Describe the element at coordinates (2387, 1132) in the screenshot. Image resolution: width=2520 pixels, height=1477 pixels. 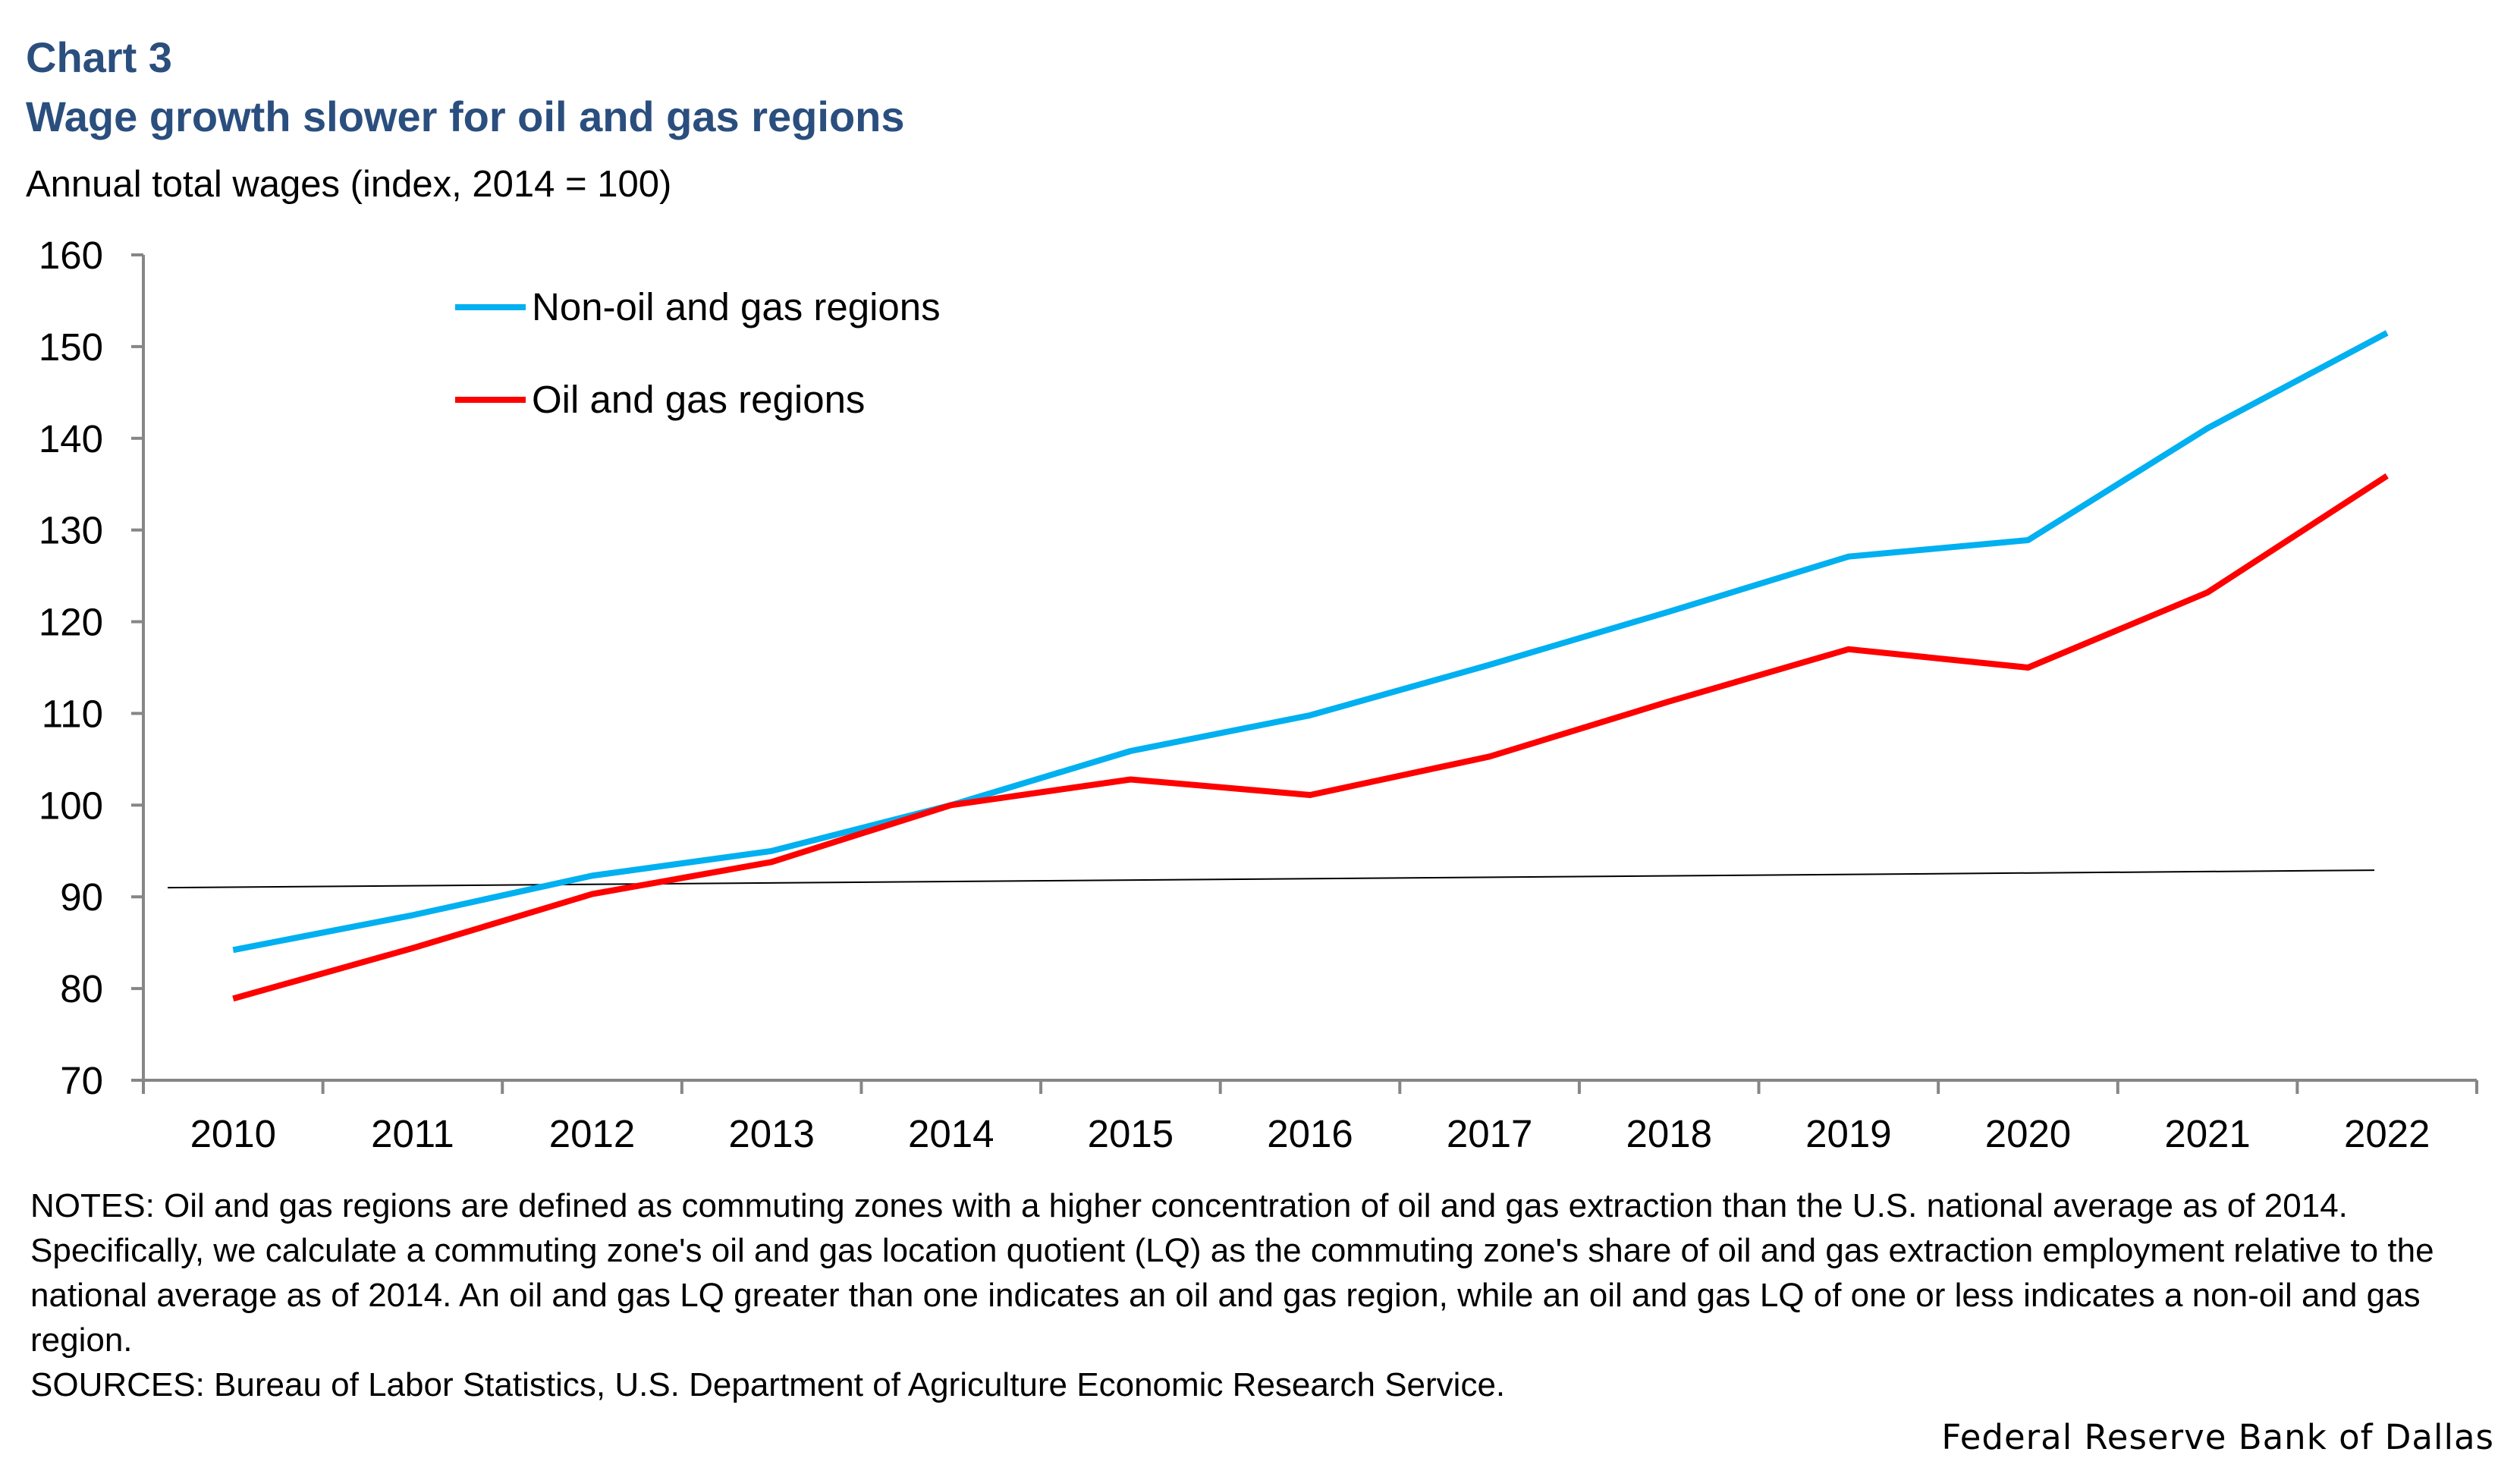
I see `x-tick-label: 2022` at that location.